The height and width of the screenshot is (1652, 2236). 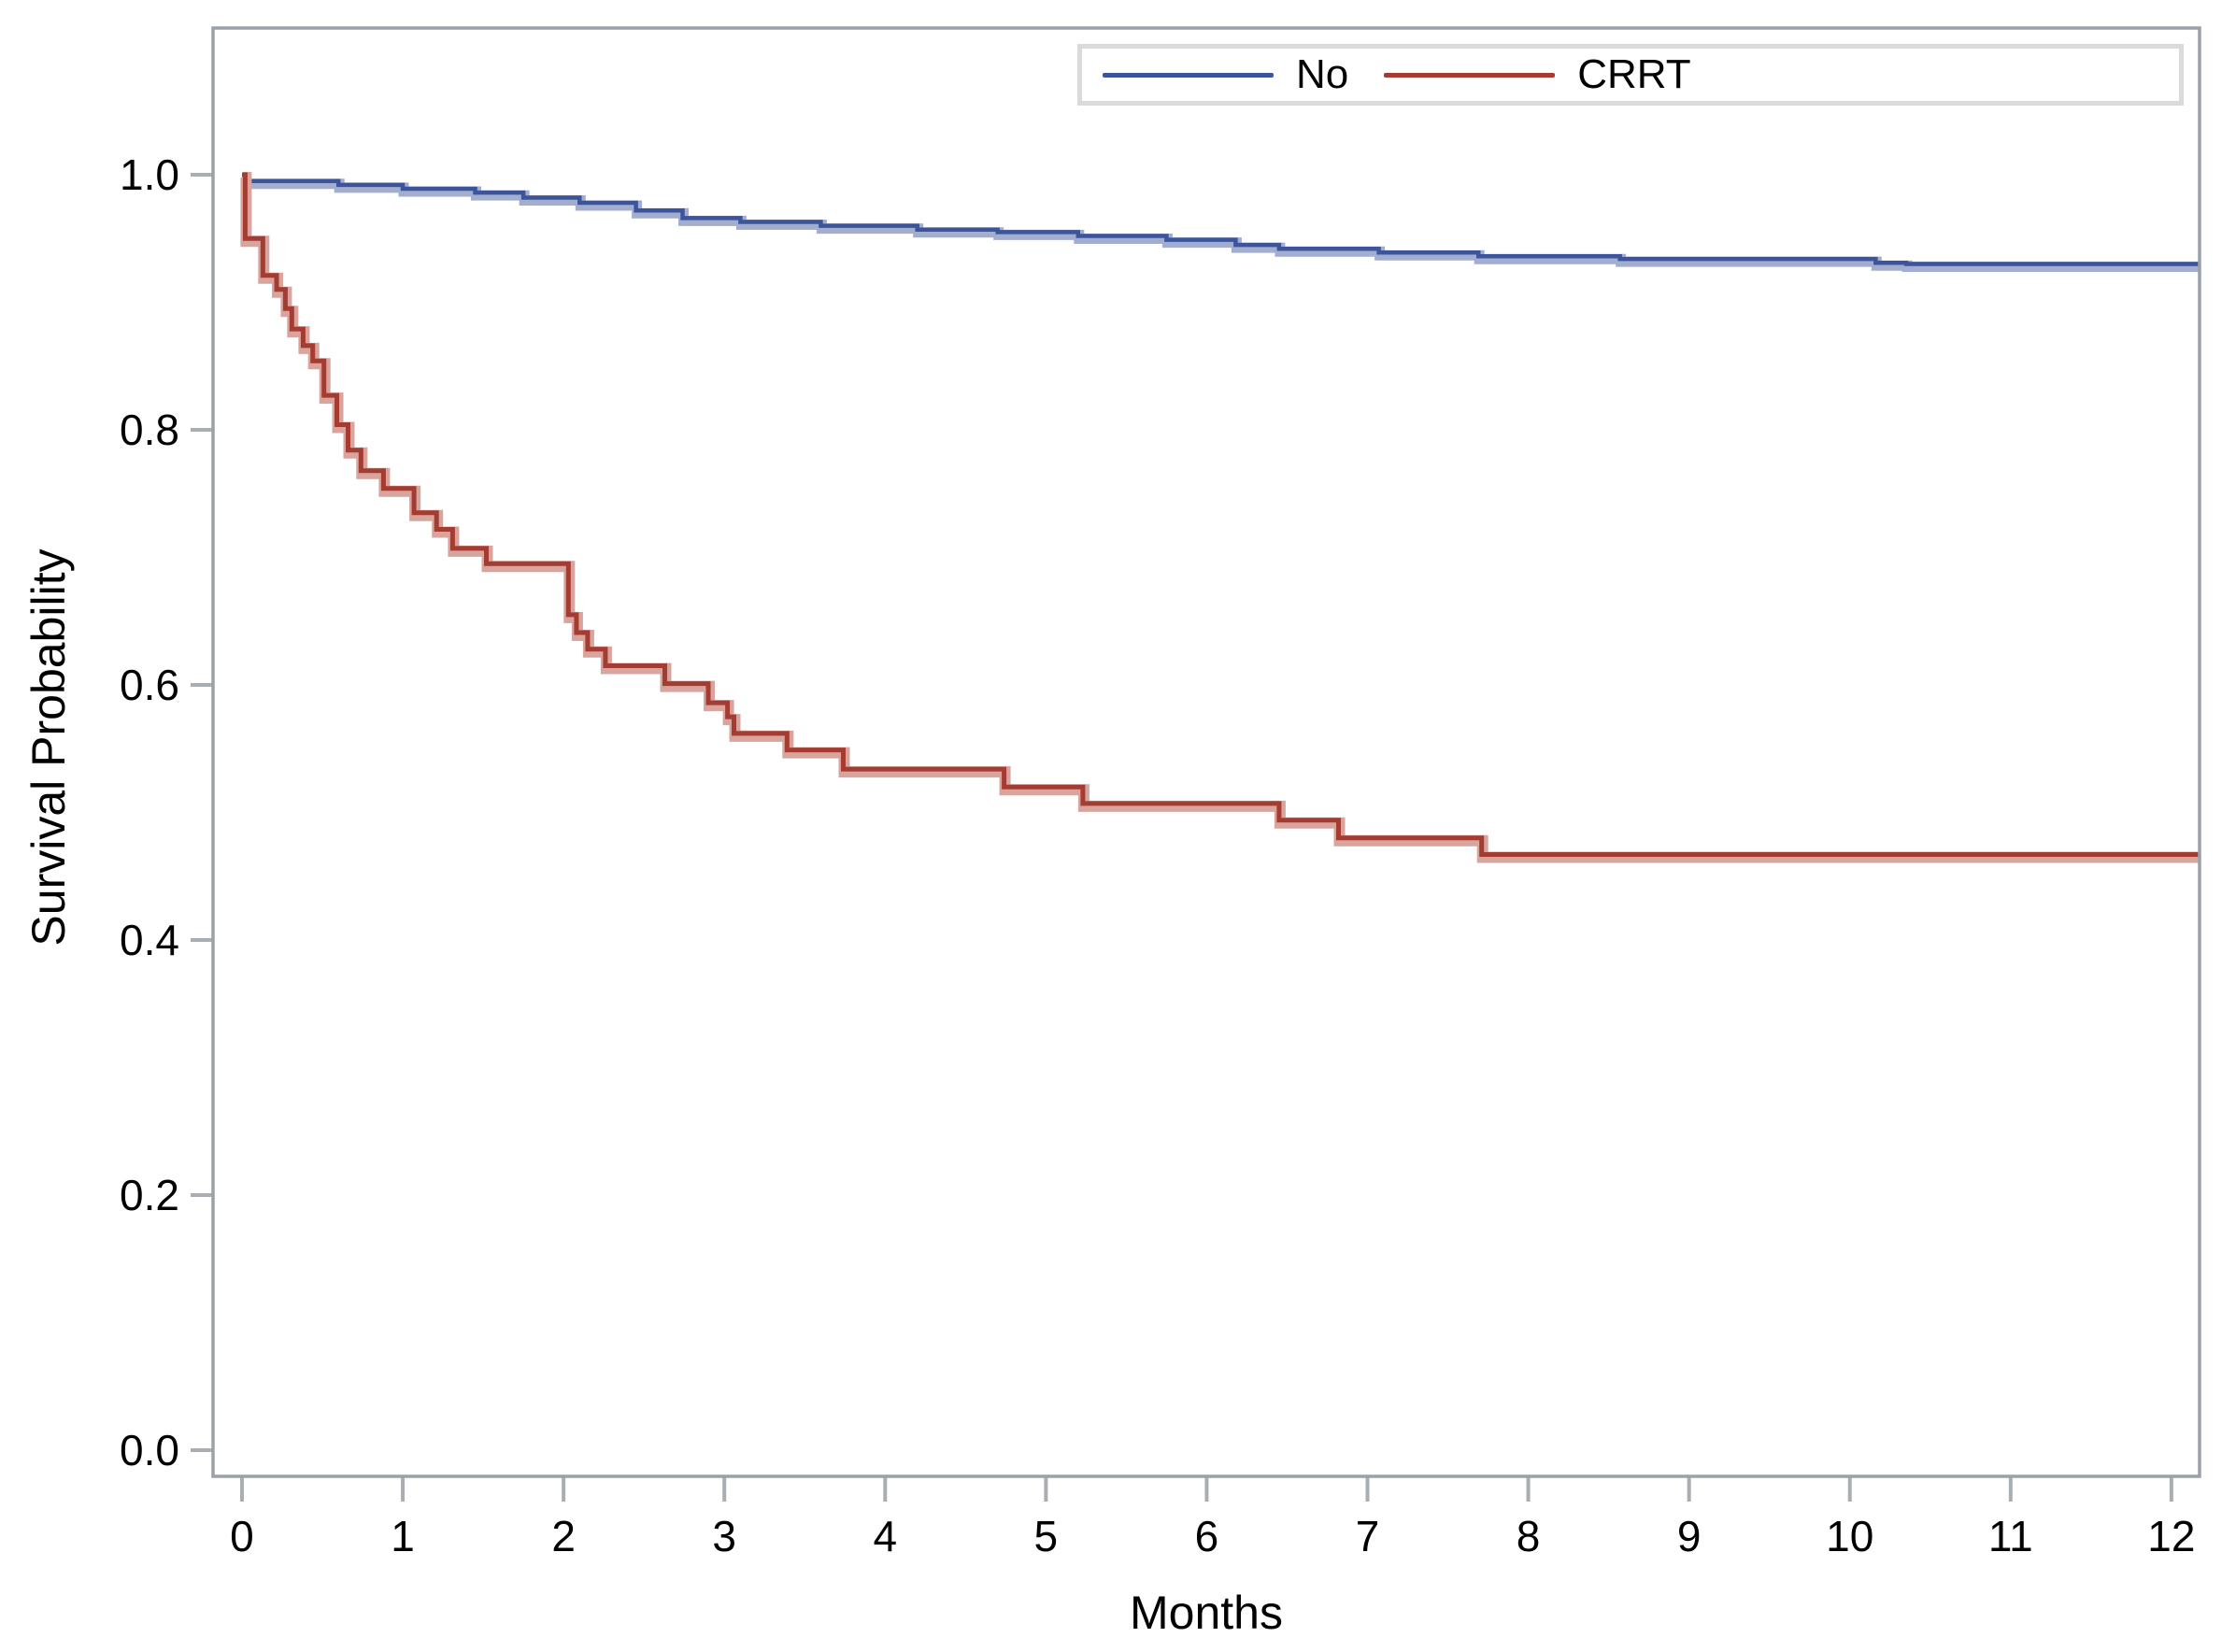 I want to click on y-tick-label: 0.8, so click(x=149, y=430).